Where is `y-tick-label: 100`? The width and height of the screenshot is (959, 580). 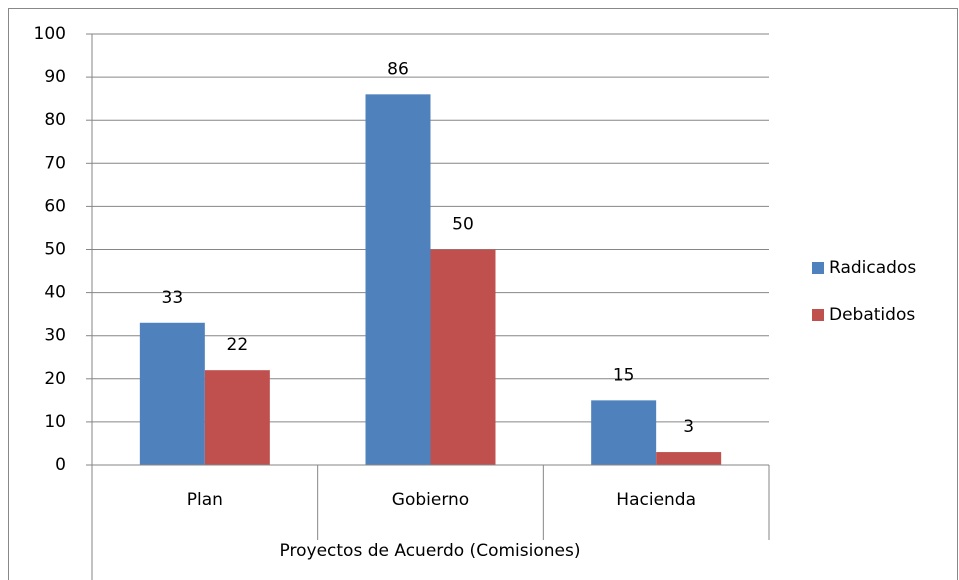
y-tick-label: 100 is located at coordinates (50, 34).